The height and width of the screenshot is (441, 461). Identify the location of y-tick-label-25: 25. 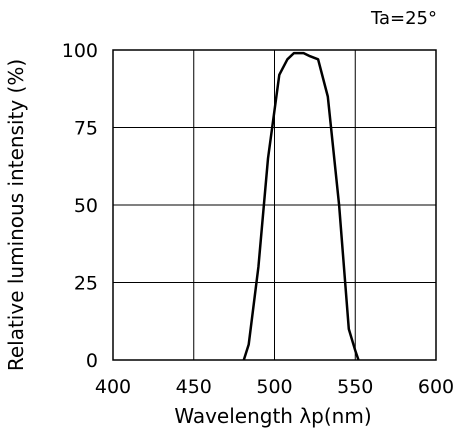
(86, 284).